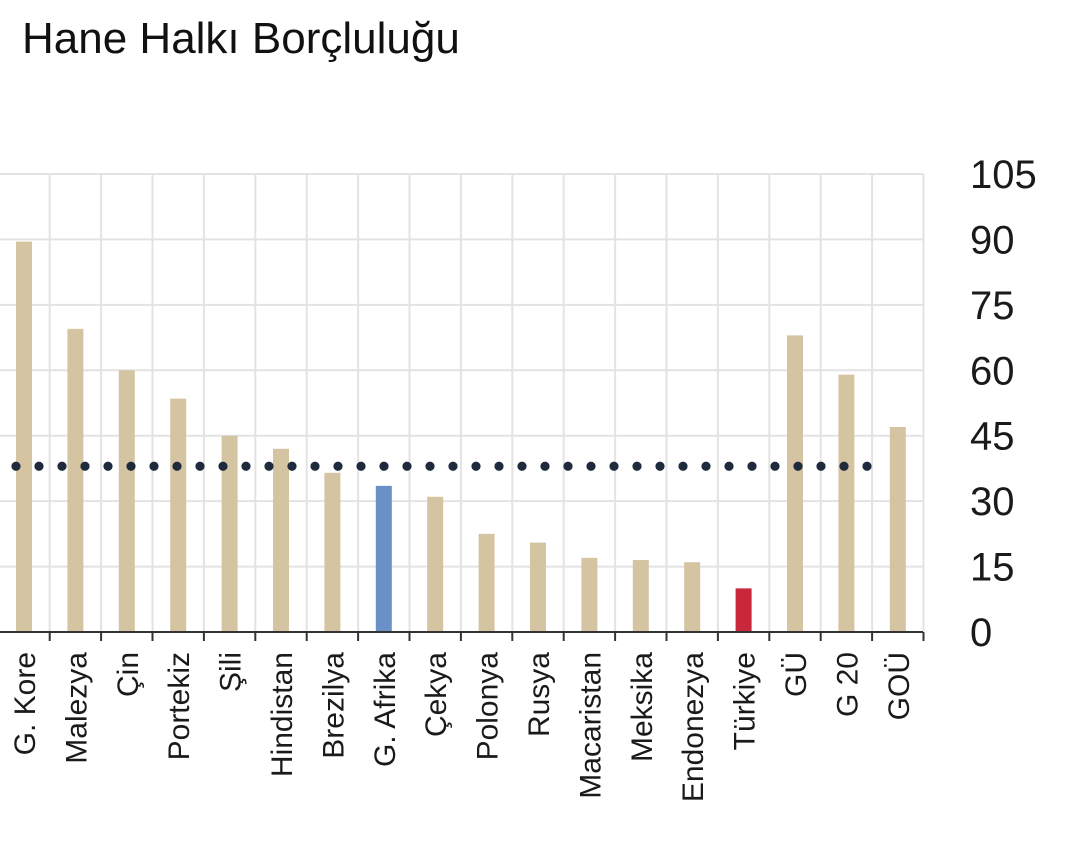  I want to click on x-tick-label: G. Kore, so click(25, 703).